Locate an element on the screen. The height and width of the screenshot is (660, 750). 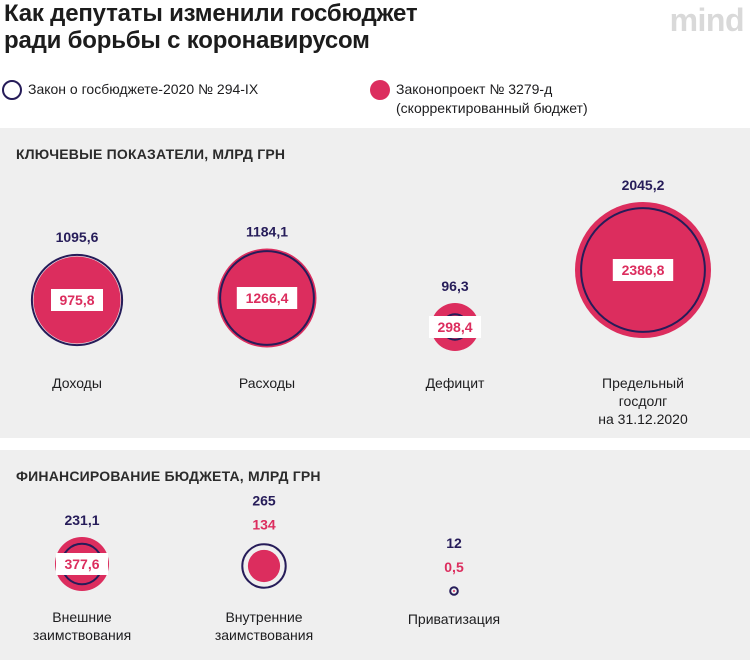
bill-value-label-c1-2: 0,5 is located at coordinates (454, 567).